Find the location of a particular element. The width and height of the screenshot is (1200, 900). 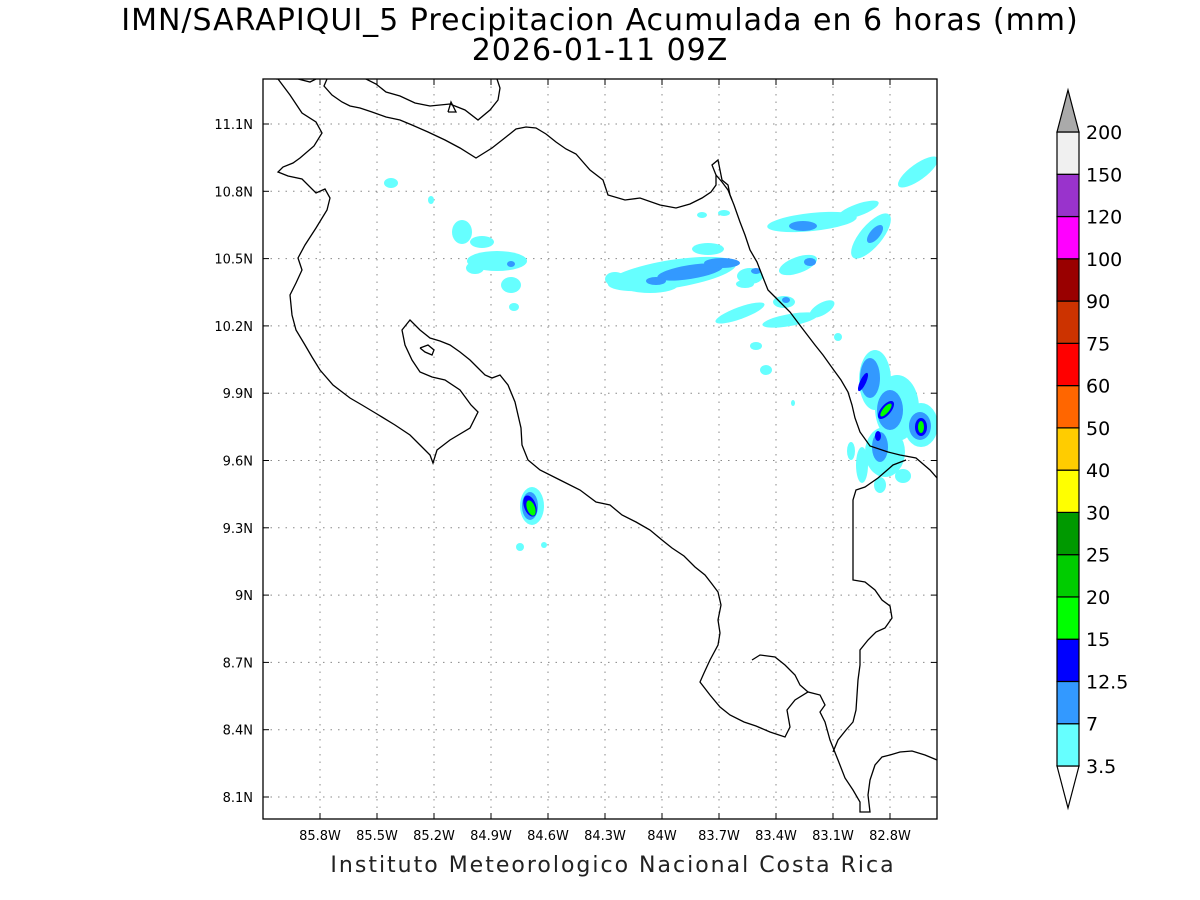

colorbar-label: 3.5 is located at coordinates (1101, 767).